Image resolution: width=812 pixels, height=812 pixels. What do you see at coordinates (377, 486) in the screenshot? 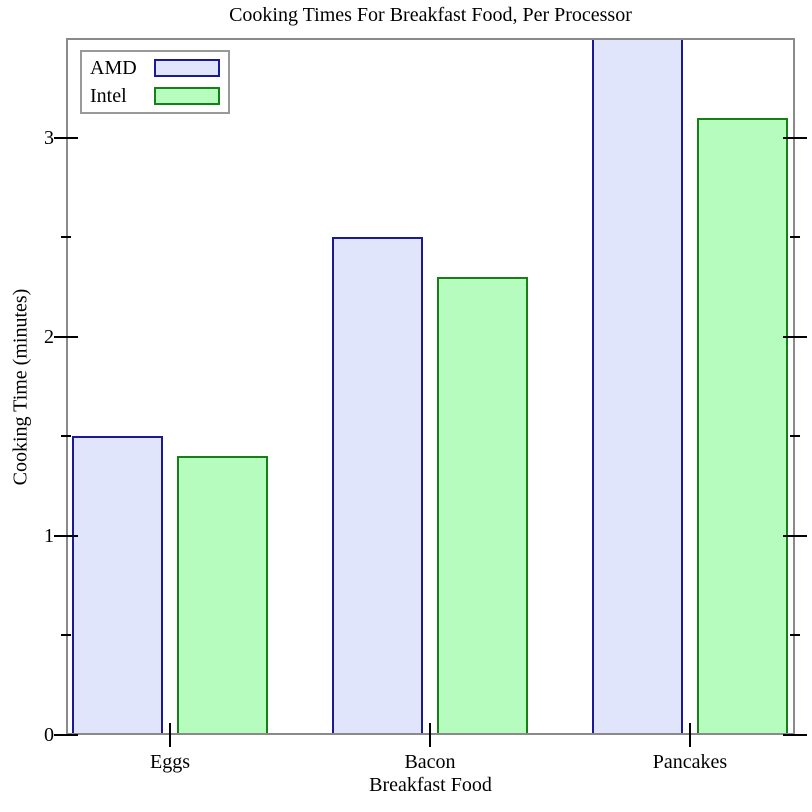
I see `bar-amd-bacon` at bounding box center [377, 486].